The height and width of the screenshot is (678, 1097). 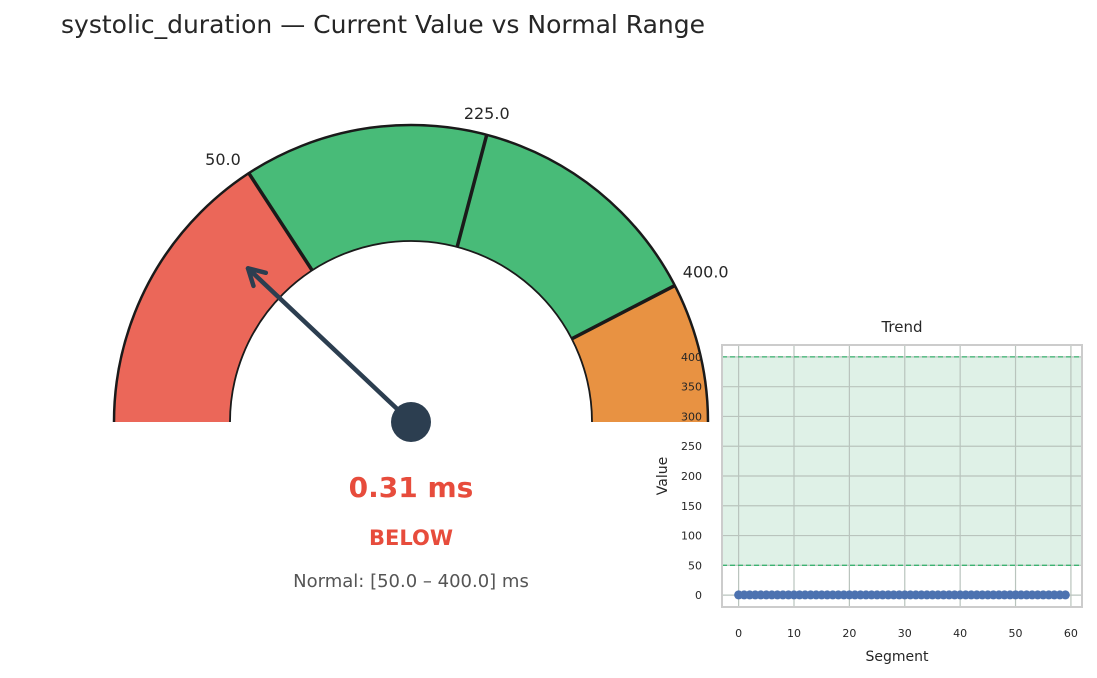 What do you see at coordinates (411, 538) in the screenshot?
I see `gauge-status-text: BELOW` at bounding box center [411, 538].